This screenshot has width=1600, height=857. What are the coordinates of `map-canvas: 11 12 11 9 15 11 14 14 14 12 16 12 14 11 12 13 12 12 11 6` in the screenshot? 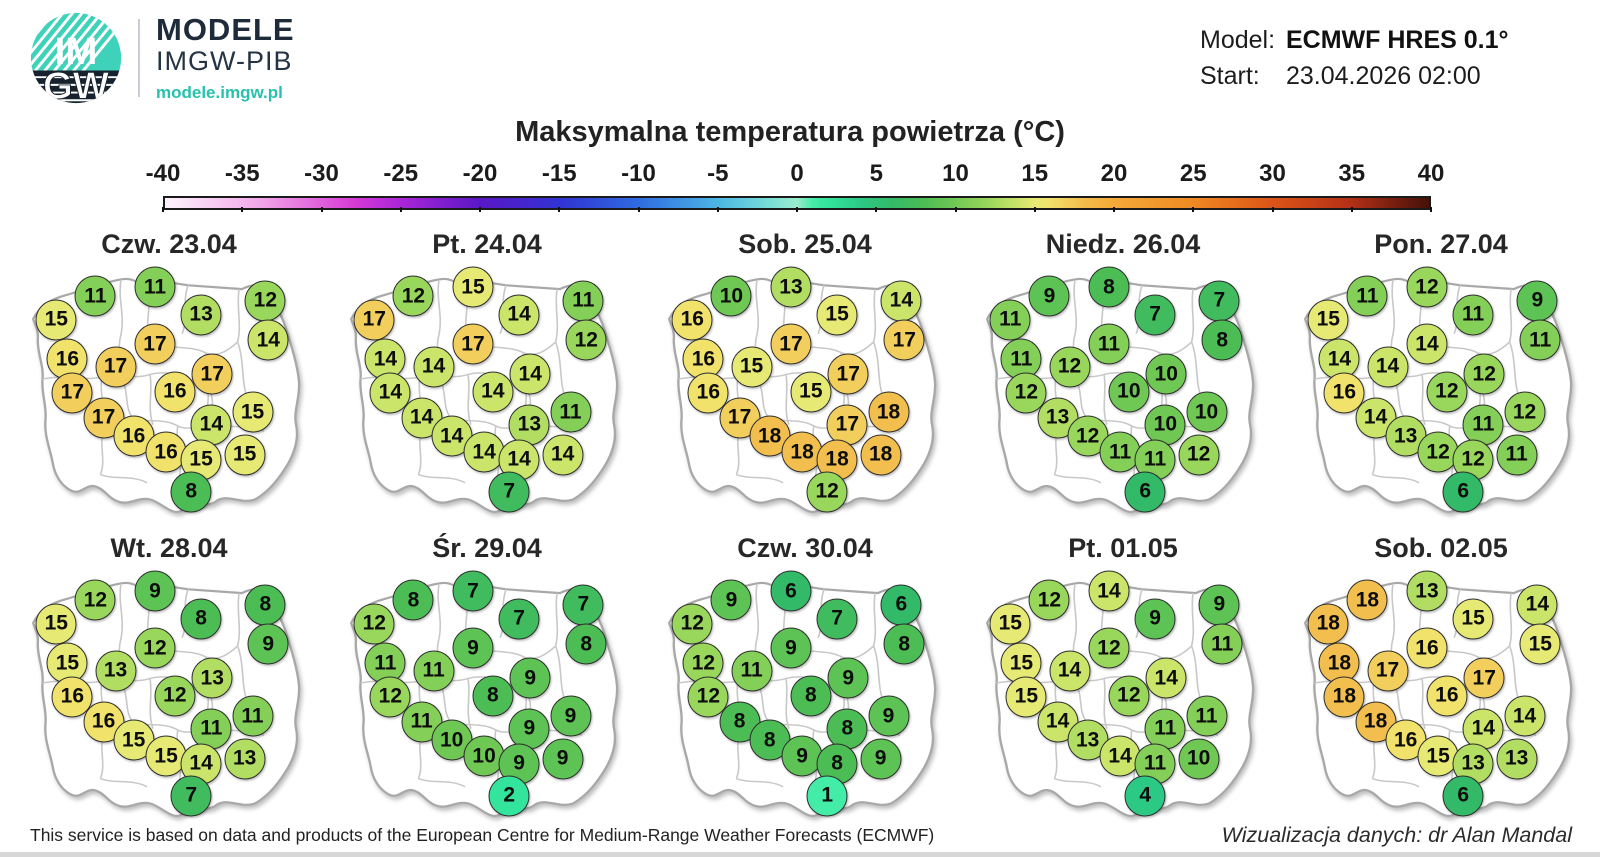 It's located at (1441, 388).